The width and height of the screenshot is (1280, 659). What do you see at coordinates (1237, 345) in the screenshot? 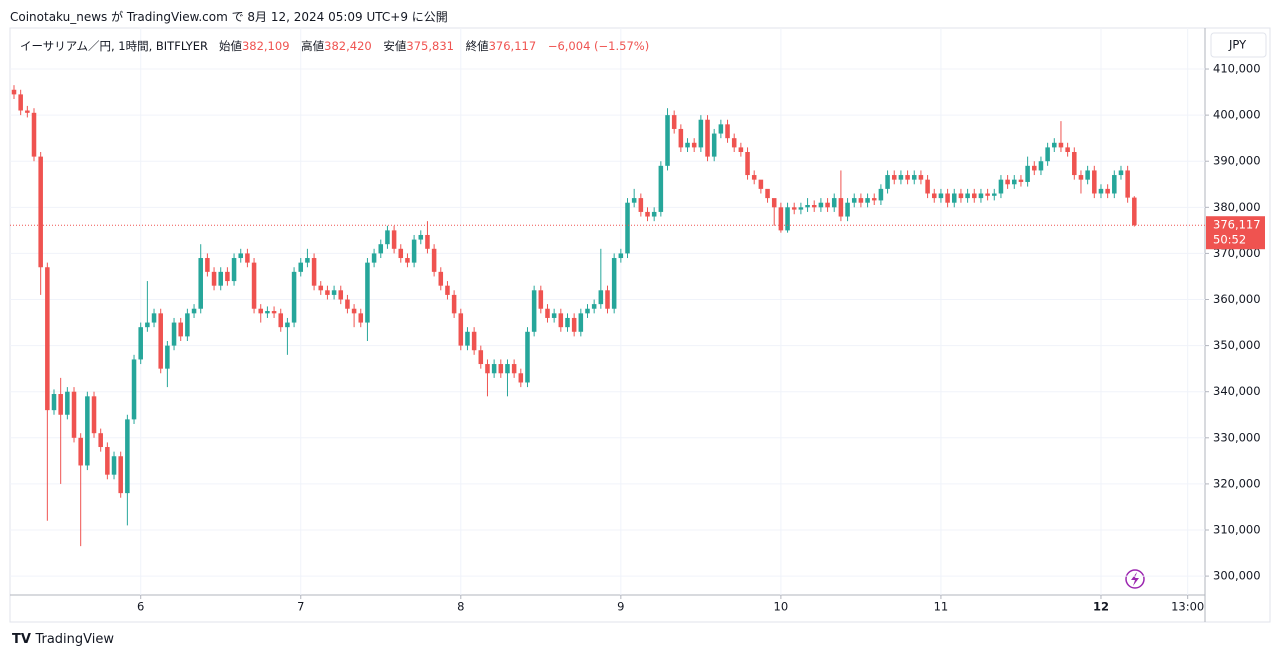
I see `y-tick-label: 350,000` at bounding box center [1237, 345].